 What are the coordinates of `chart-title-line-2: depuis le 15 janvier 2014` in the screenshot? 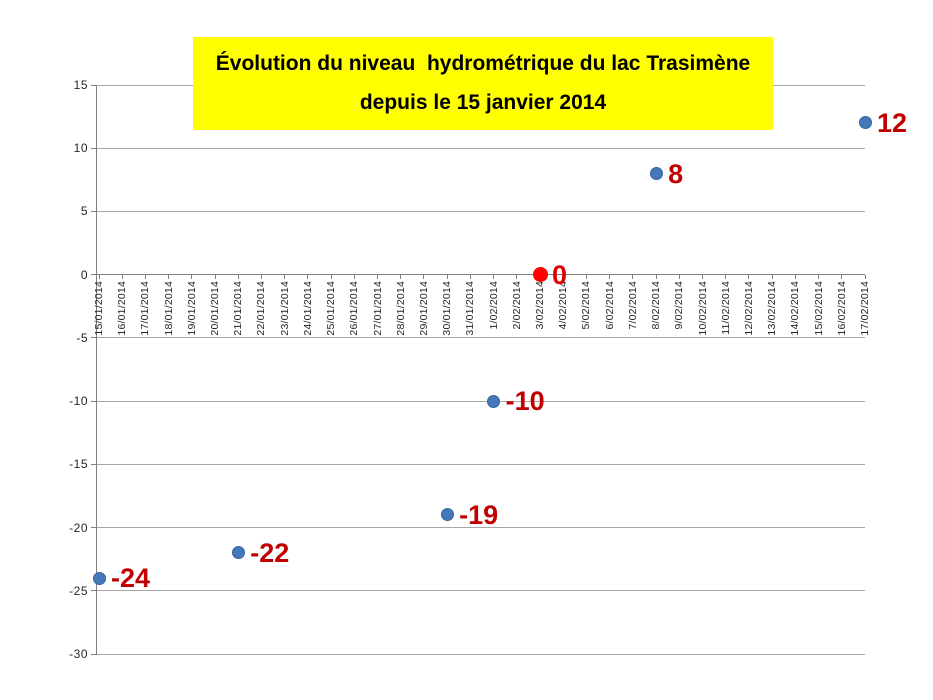 It's located at (483, 103).